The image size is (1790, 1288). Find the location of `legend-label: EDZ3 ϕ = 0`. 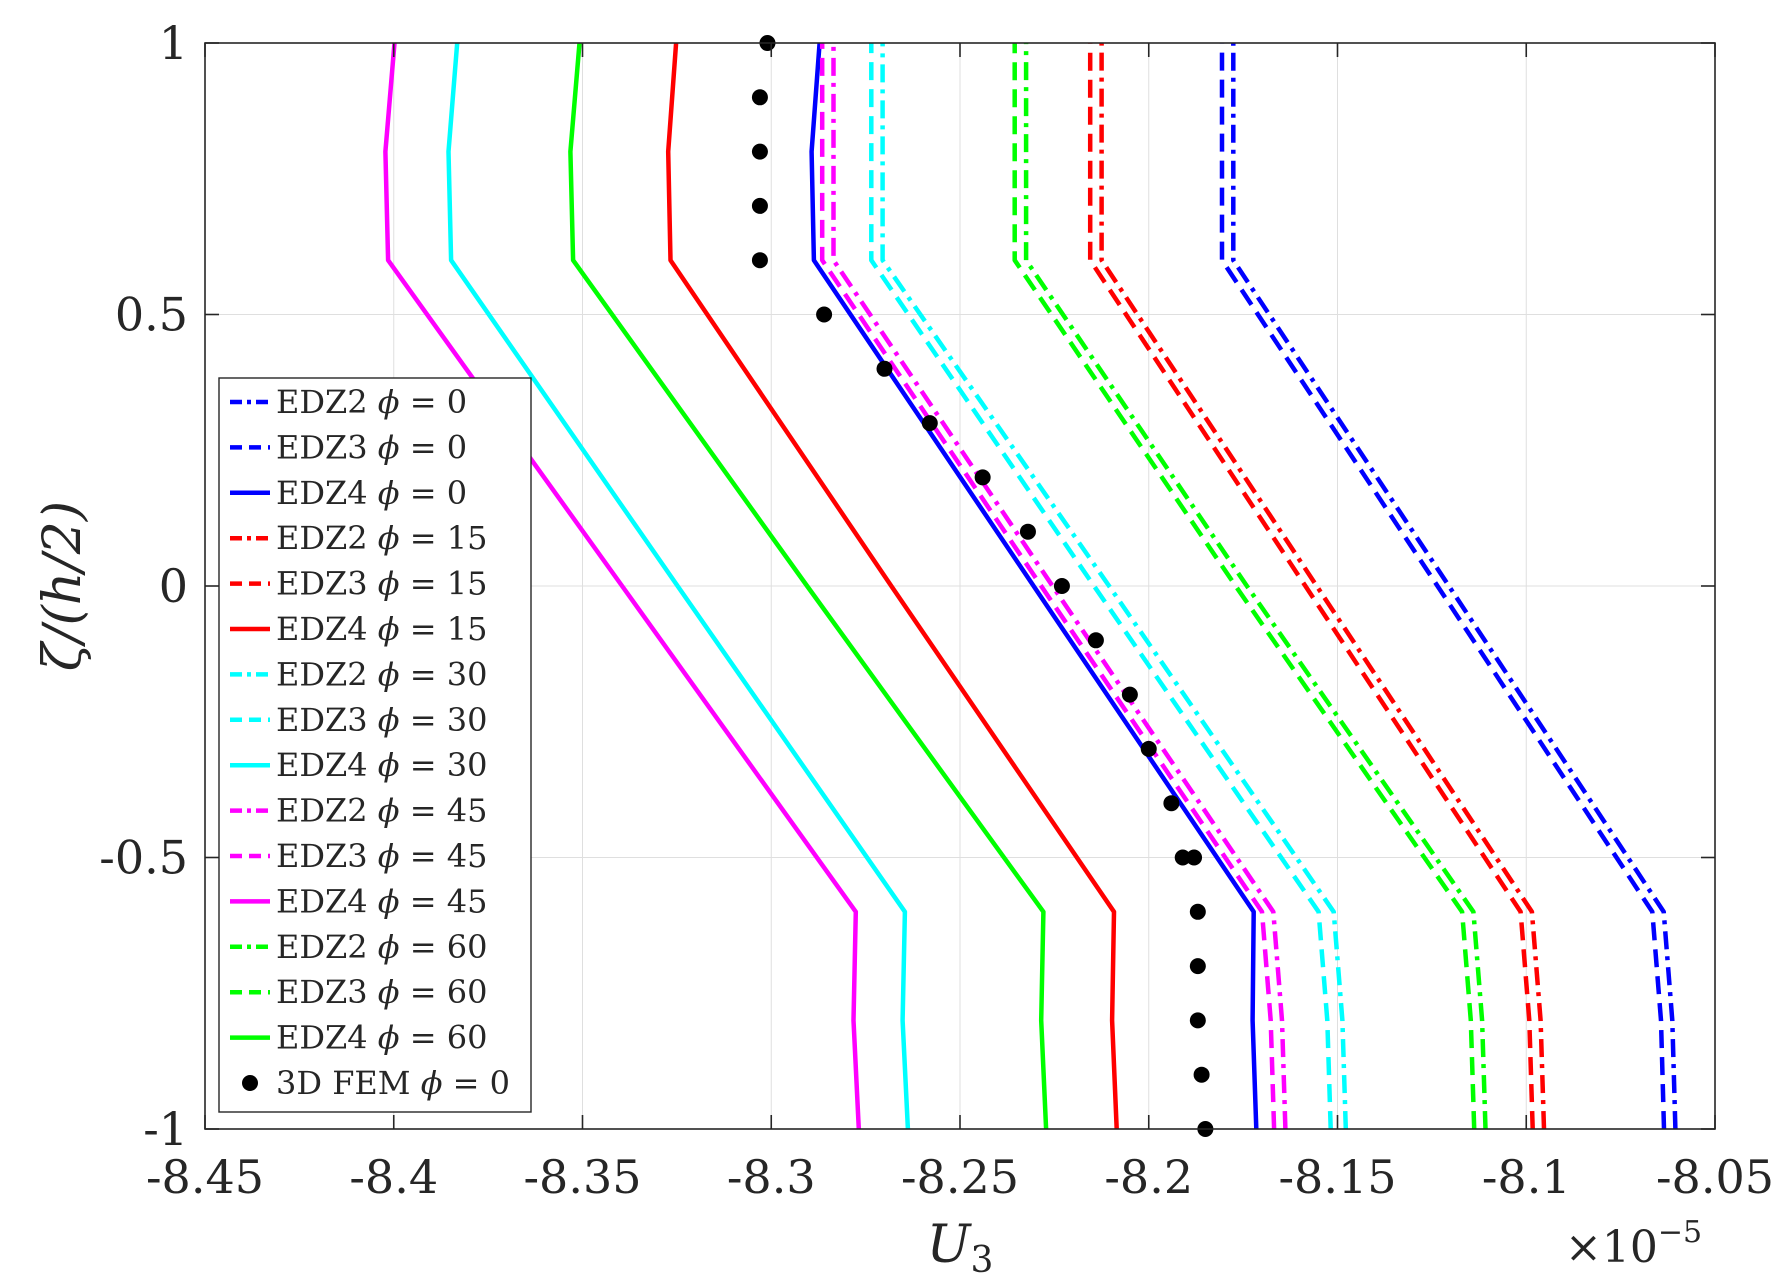

legend-label: EDZ3 ϕ = 0 is located at coordinates (371, 447).